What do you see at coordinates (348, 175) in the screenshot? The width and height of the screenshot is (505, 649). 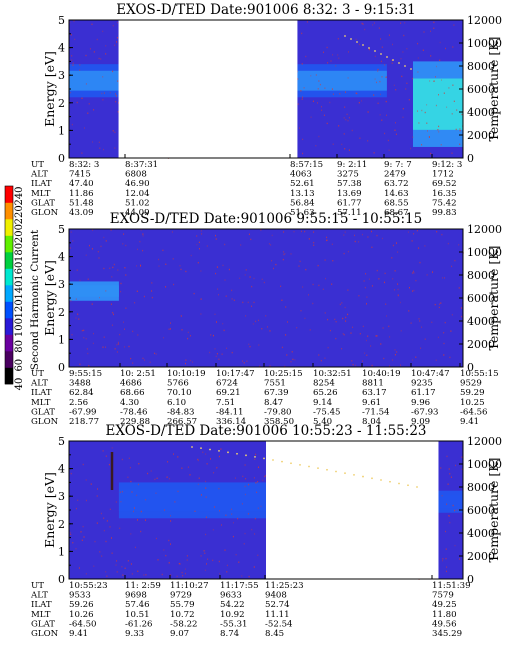 I see `orbit-value: 3275` at bounding box center [348, 175].